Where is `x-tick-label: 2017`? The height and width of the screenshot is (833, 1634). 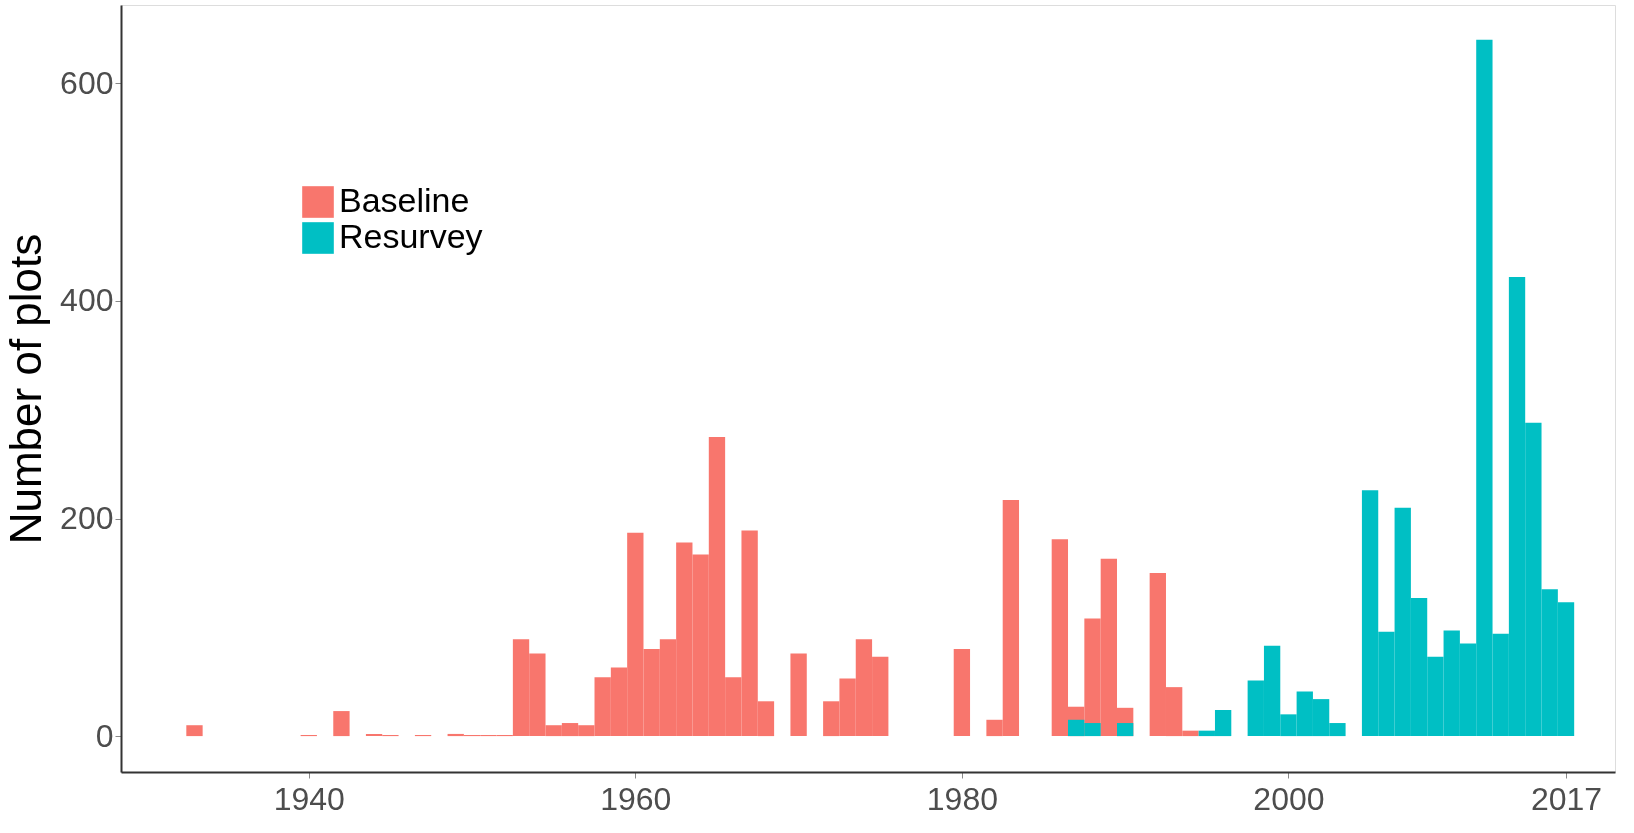 x-tick-label: 2017 is located at coordinates (1566, 798).